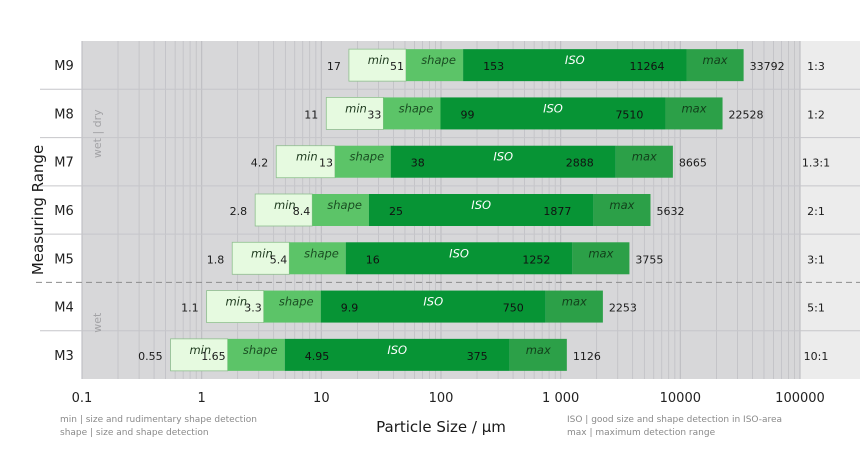 This screenshot has height=471, width=860. I want to click on ratio-label: 1:2, so click(816, 114).